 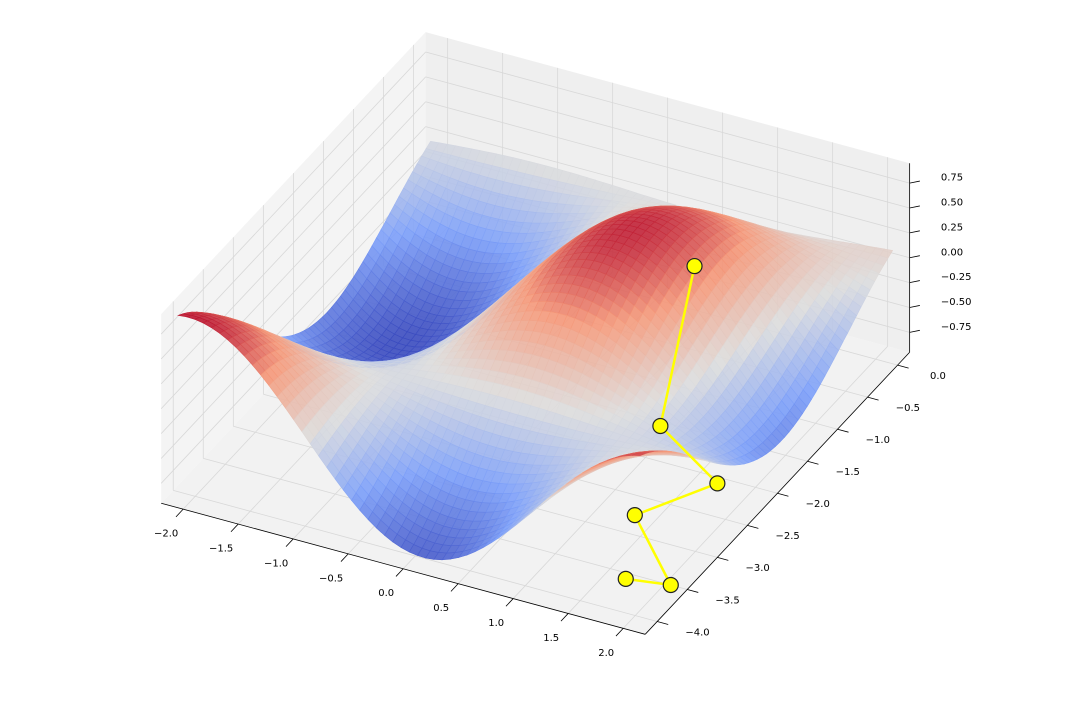 I want to click on x-tick-label: 0.0, so click(x=386, y=593).